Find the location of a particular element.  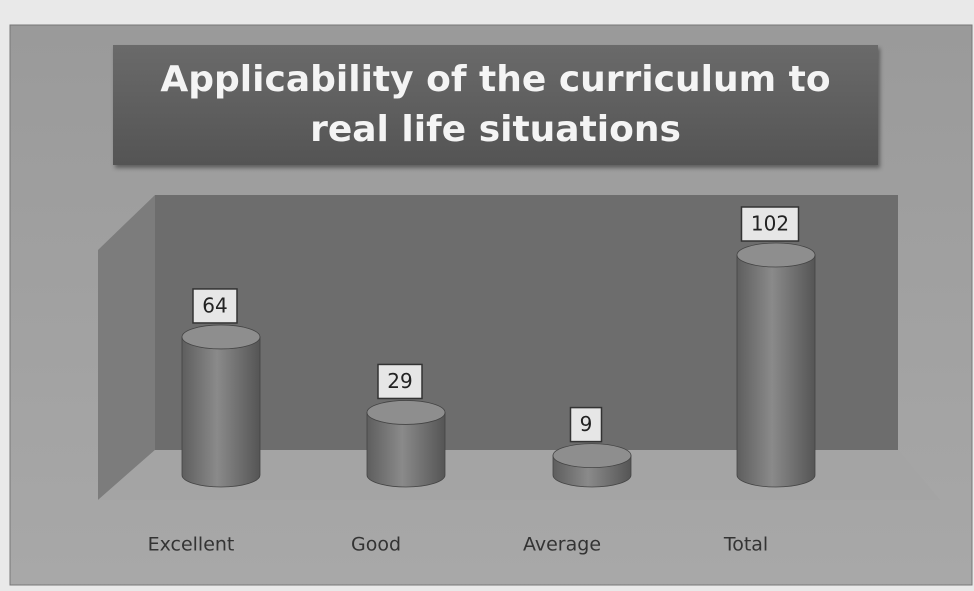

floor is located at coordinates (519, 475).